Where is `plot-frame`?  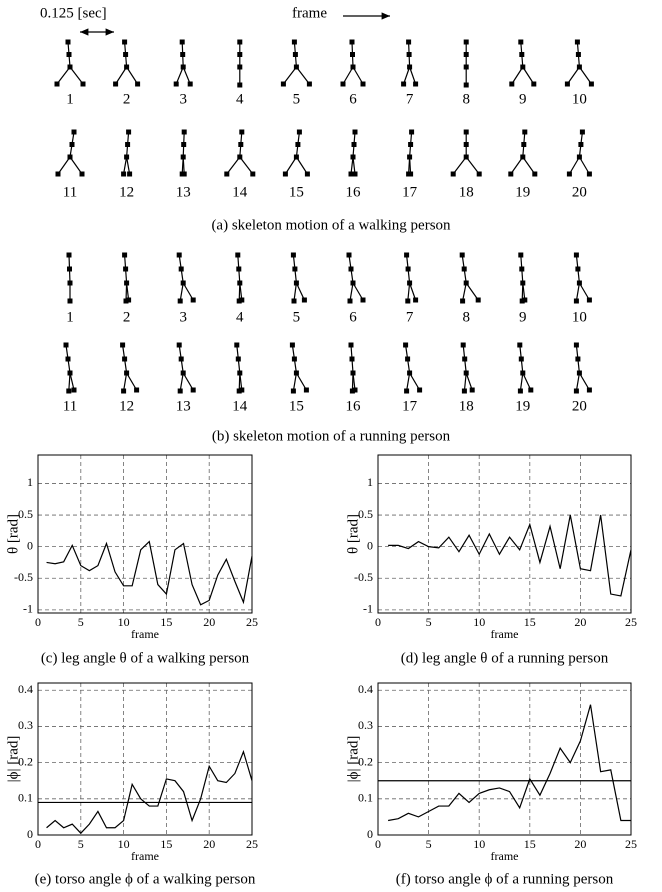 plot-frame is located at coordinates (504, 759).